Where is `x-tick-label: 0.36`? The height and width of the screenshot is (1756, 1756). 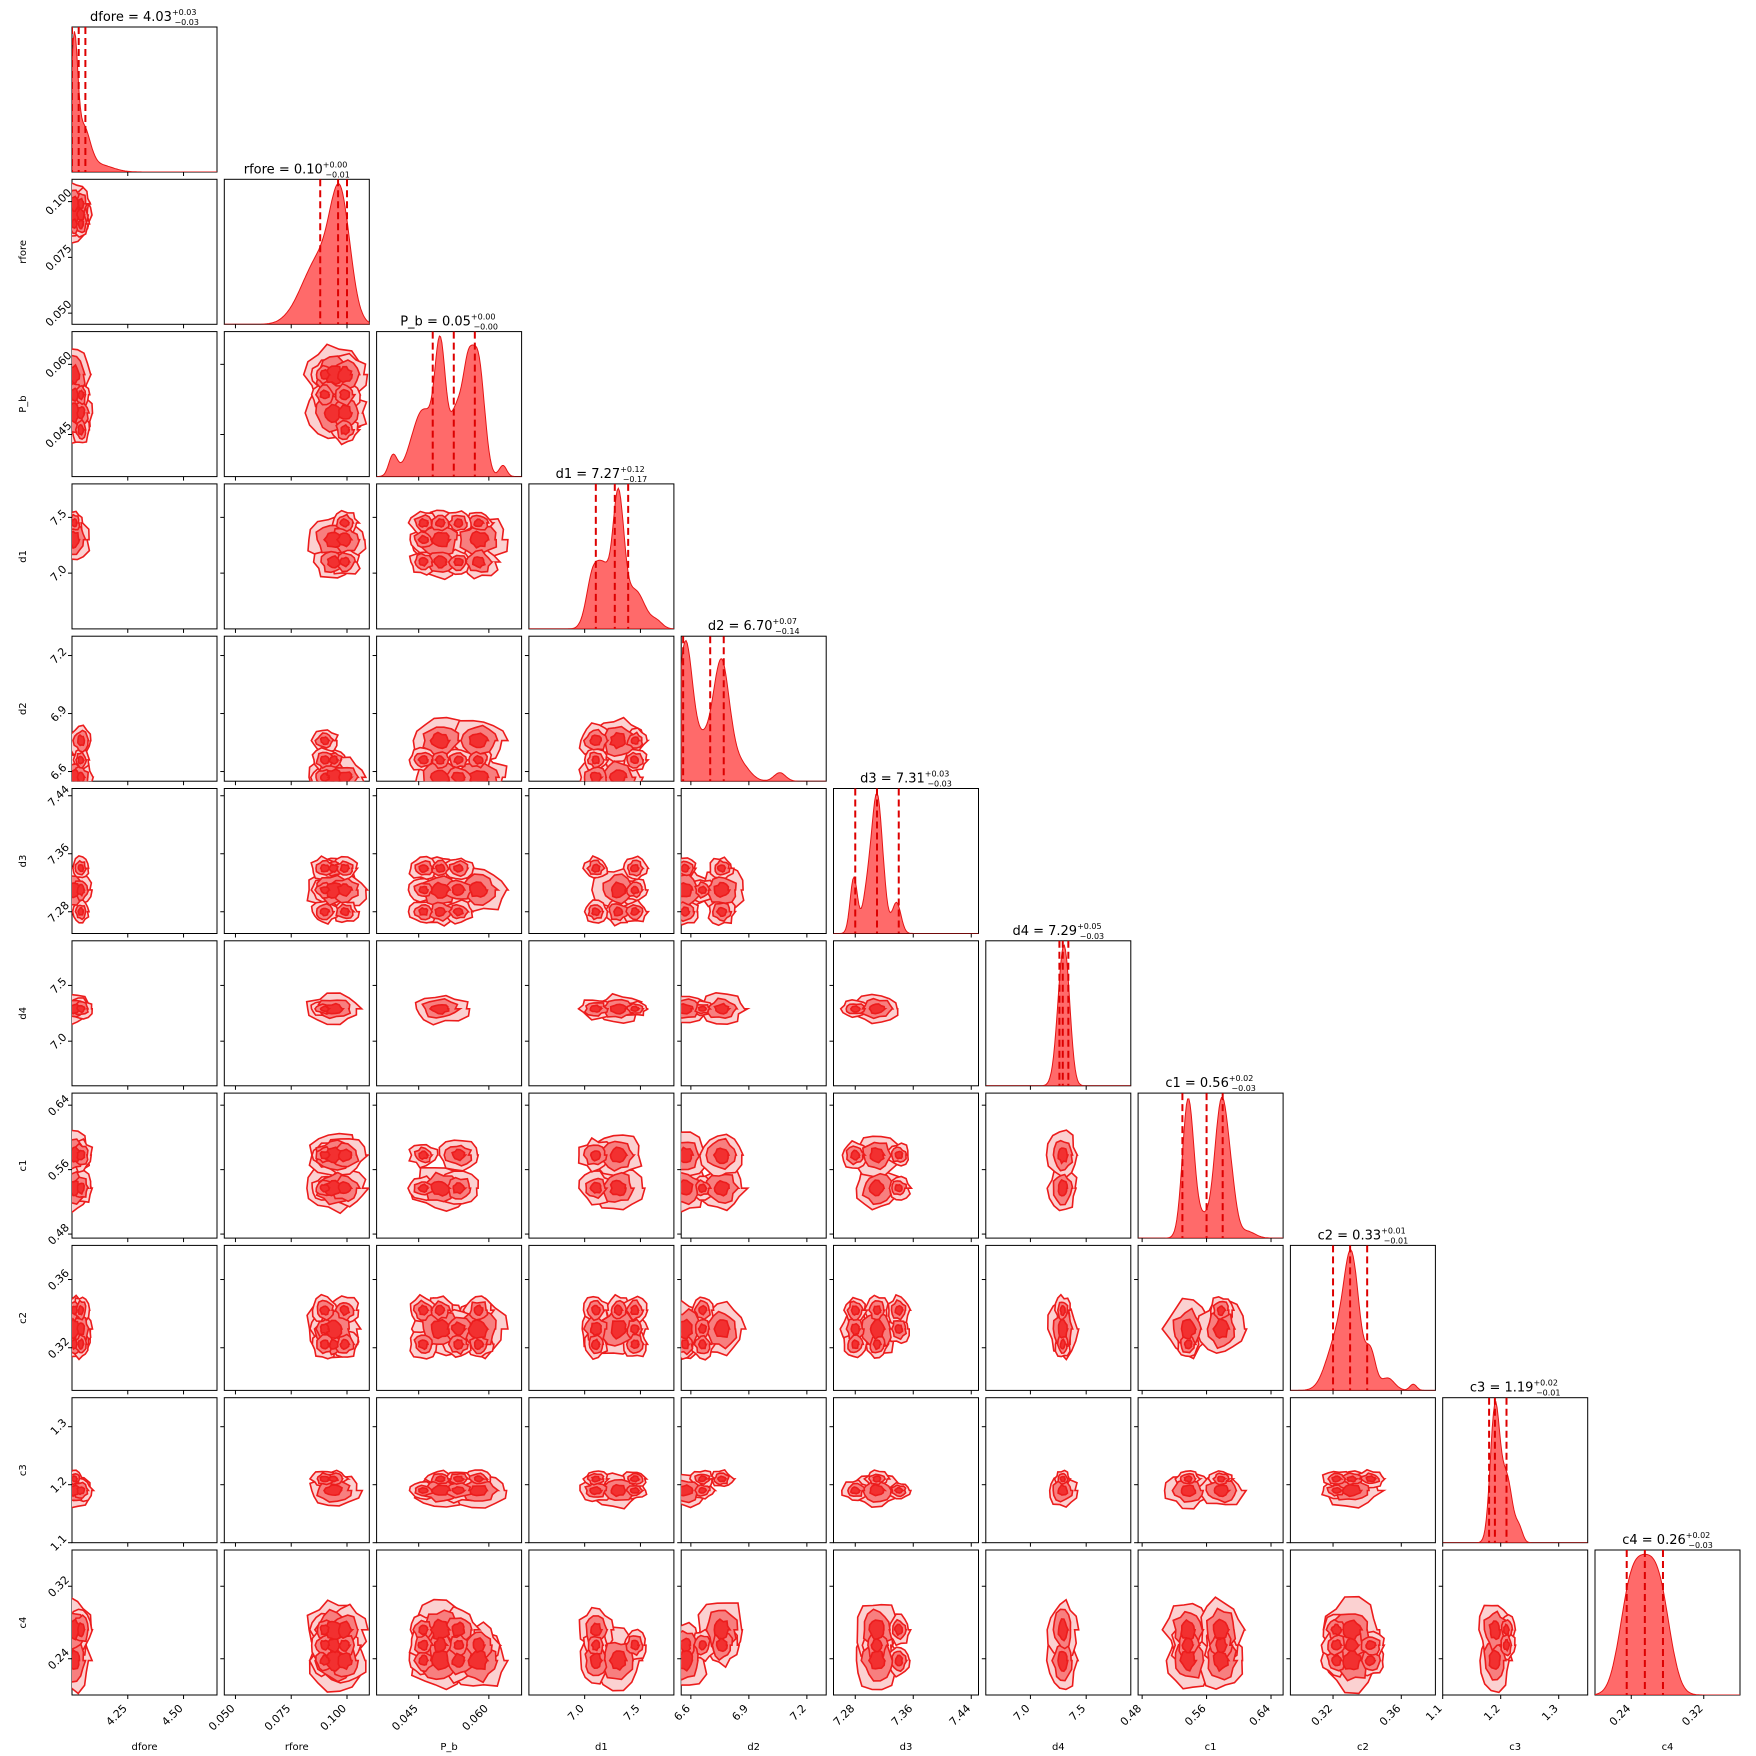
x-tick-label: 0.36 is located at coordinates (1390, 1715).